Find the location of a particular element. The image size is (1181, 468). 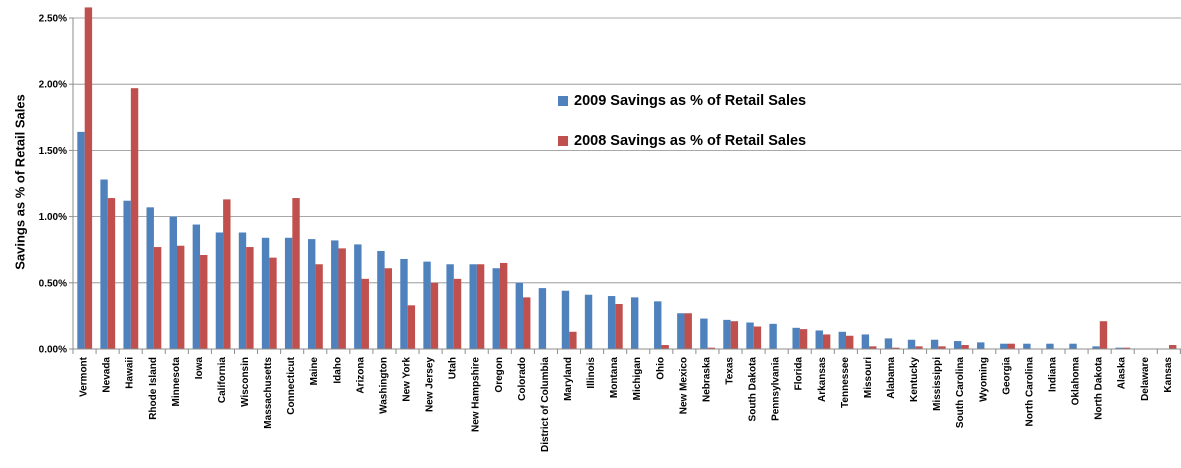

legend-item-2009: 2009 Savings as % of Retail Sales is located at coordinates (682, 100).